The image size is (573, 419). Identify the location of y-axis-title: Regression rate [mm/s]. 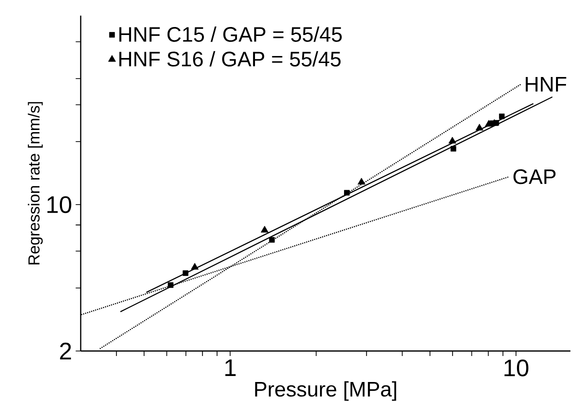
(35, 183).